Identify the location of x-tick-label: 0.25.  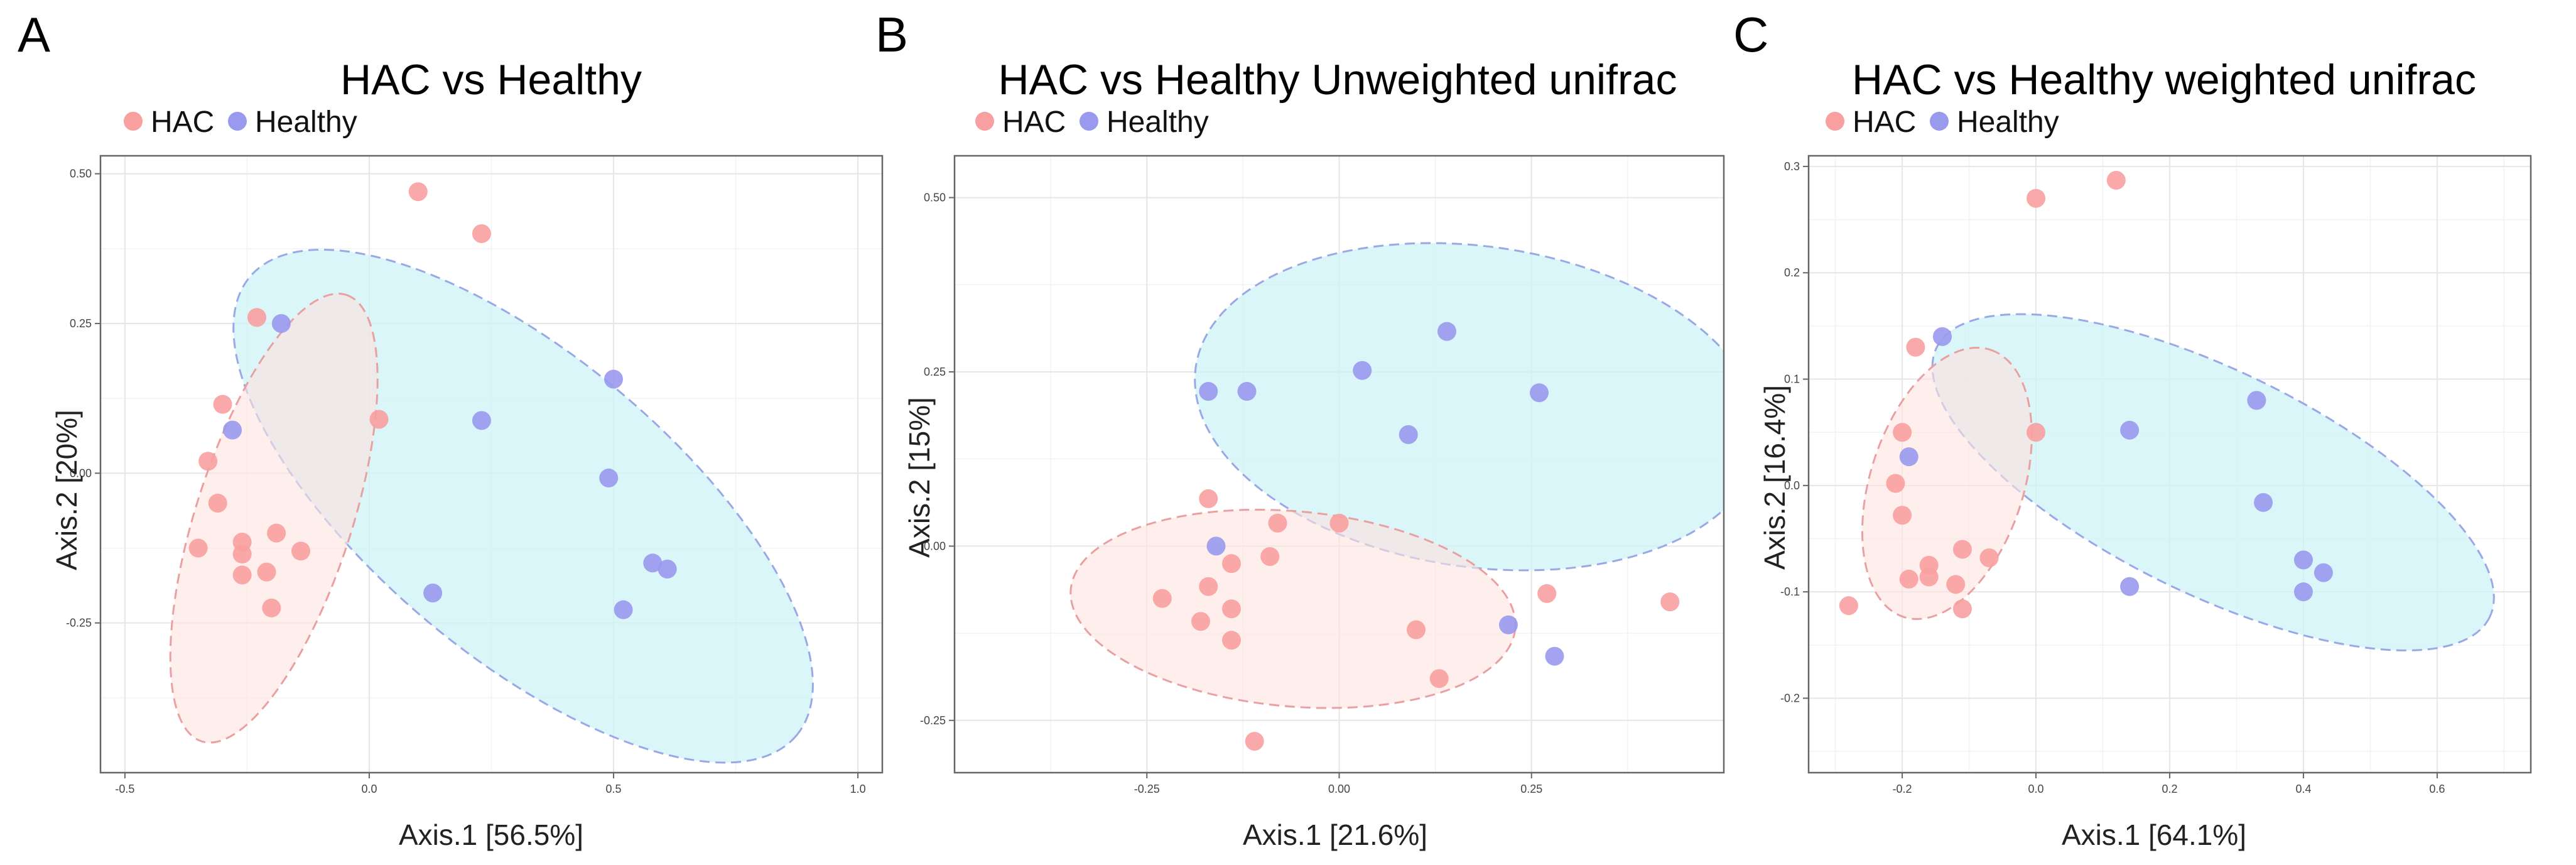
(1531, 789).